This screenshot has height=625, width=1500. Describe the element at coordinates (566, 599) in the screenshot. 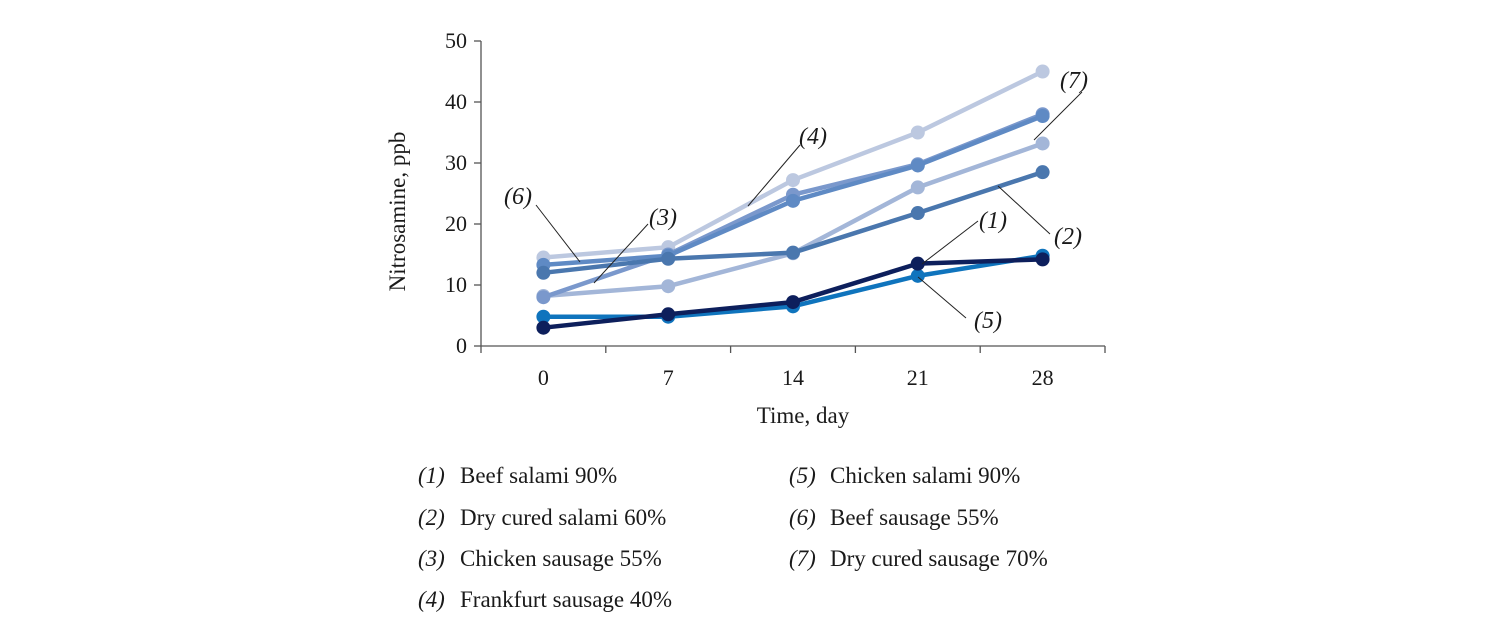

I see `legend-label: Frankfurt sausage 40%` at that location.